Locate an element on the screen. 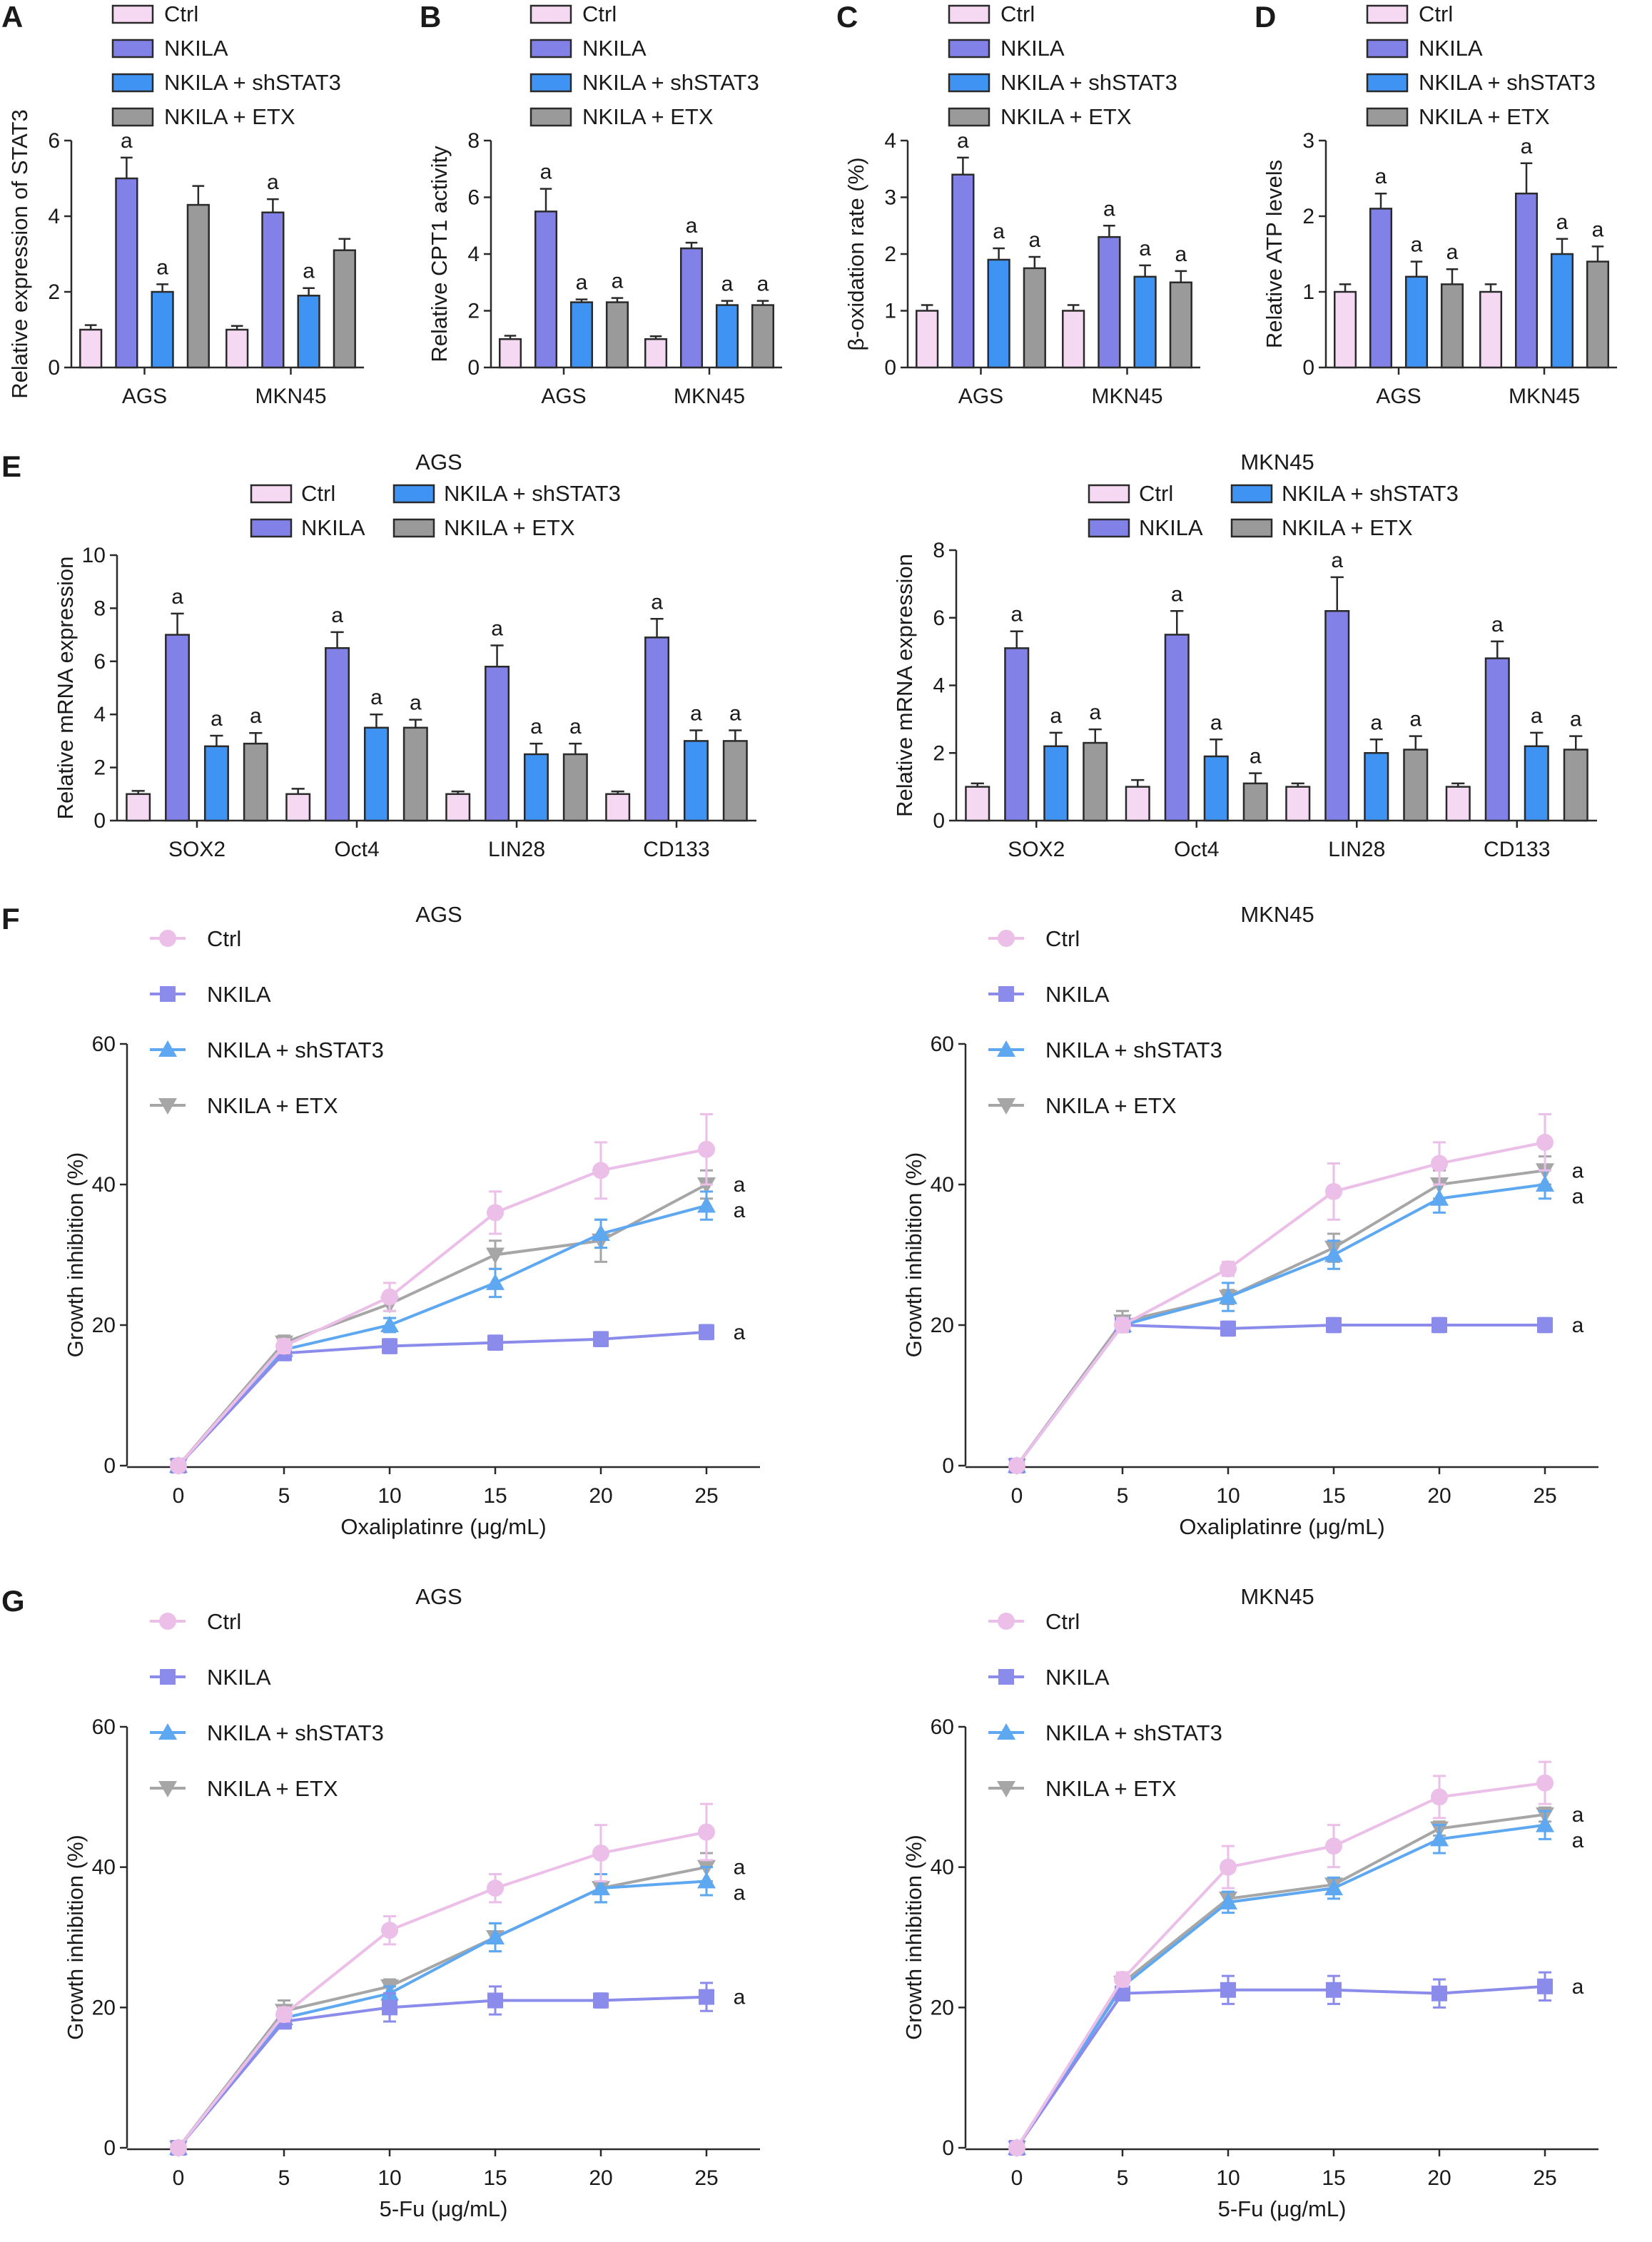 The width and height of the screenshot is (1652, 2242). panel-f-mkn45-x-tick-label: 15 is located at coordinates (1333, 1496).